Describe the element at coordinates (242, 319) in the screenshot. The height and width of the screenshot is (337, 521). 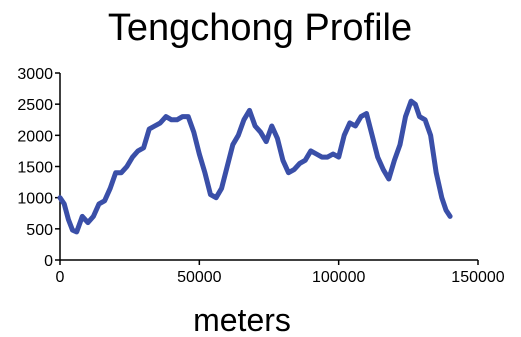
I see `x-axis-label: meters` at that location.